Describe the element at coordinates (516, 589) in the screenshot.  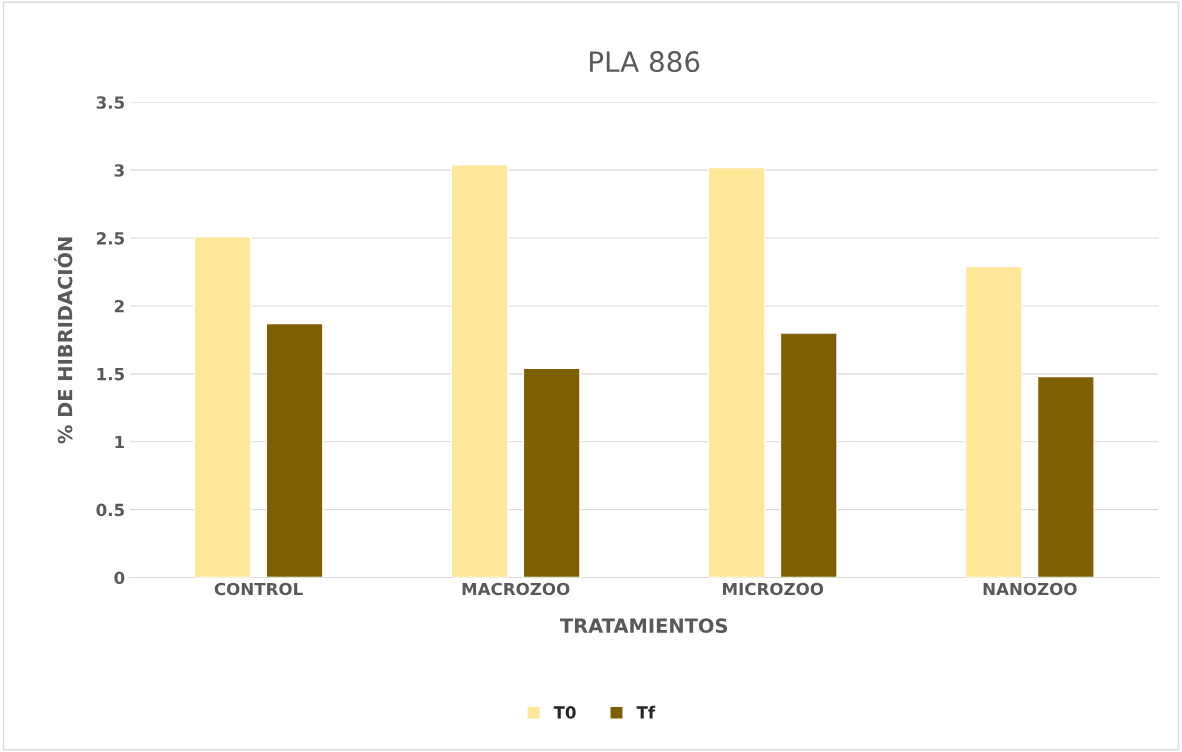
I see `x-tick-label: MACROZOO` at that location.